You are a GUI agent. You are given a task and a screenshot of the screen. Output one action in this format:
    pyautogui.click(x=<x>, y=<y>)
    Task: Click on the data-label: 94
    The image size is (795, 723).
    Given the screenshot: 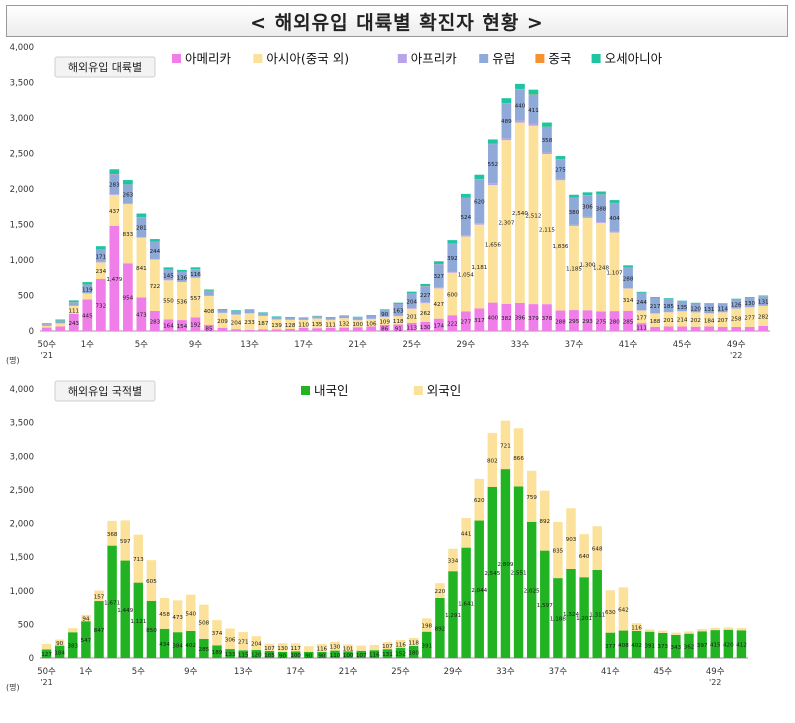 What is the action you would take?
    pyautogui.click(x=86, y=620)
    